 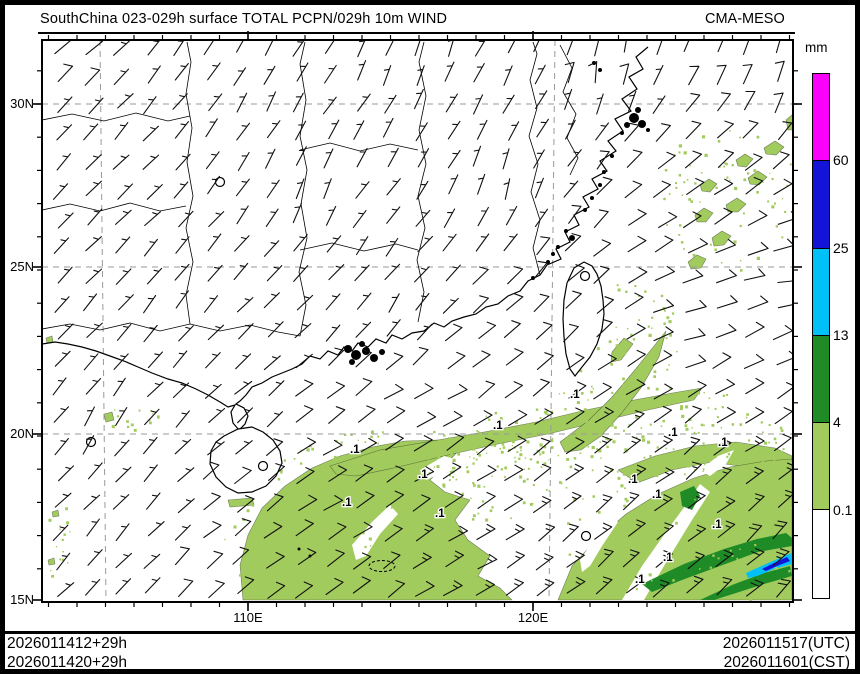 I want to click on footer-rule, so click(x=430, y=632).